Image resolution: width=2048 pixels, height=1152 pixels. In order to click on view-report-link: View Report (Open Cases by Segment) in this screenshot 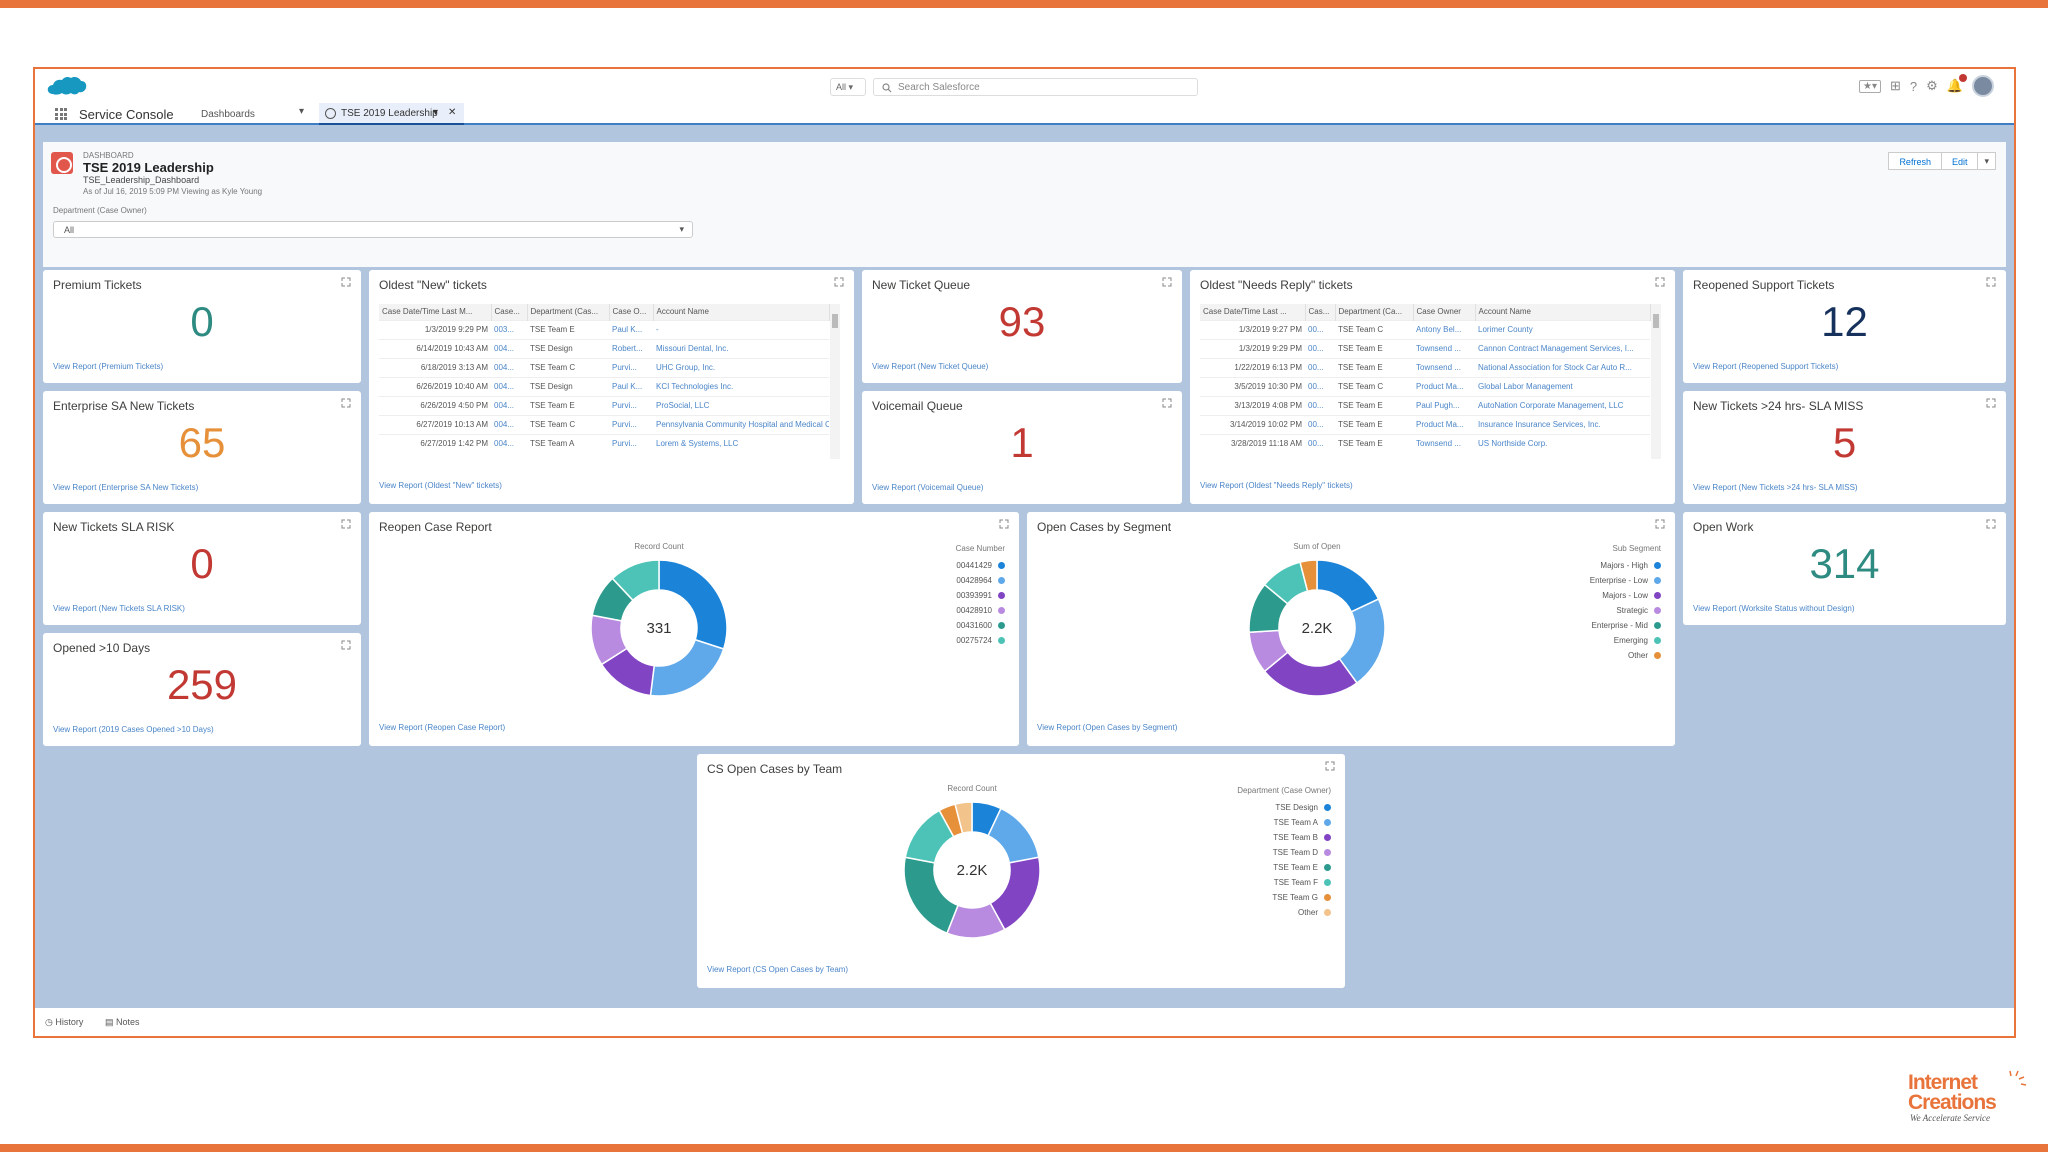, I will do `click(1107, 727)`.